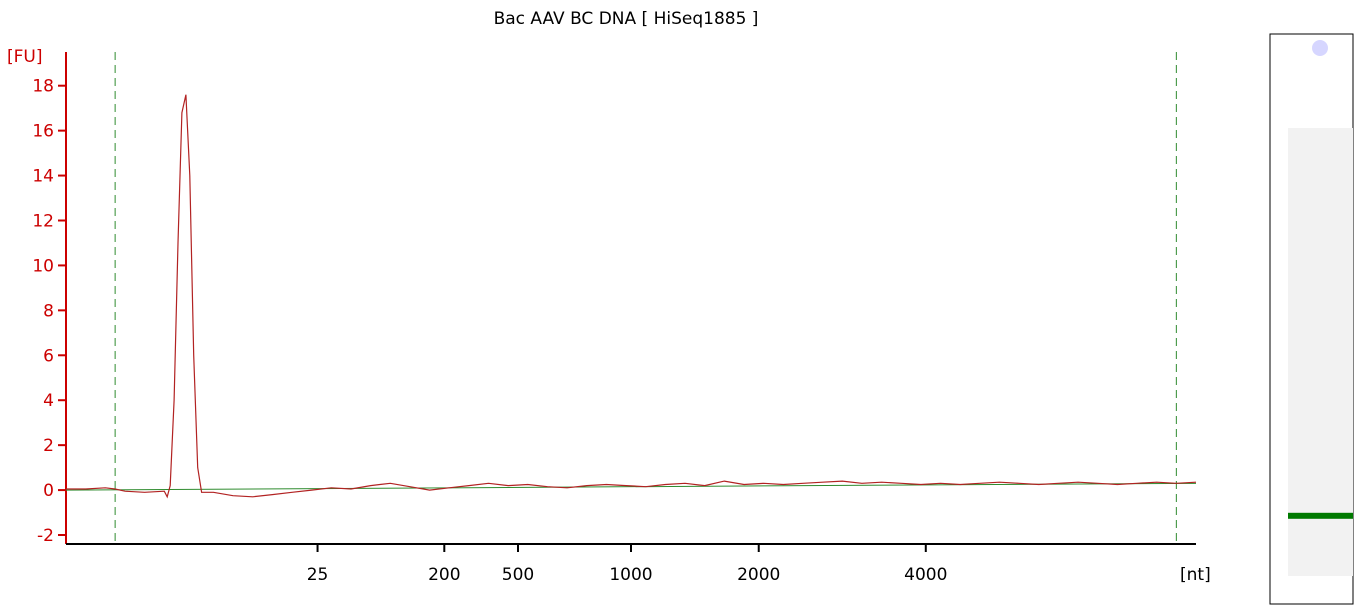 Image resolution: width=1361 pixels, height=609 pixels. Describe the element at coordinates (518, 575) in the screenshot. I see `x-tick-label: 500` at that location.